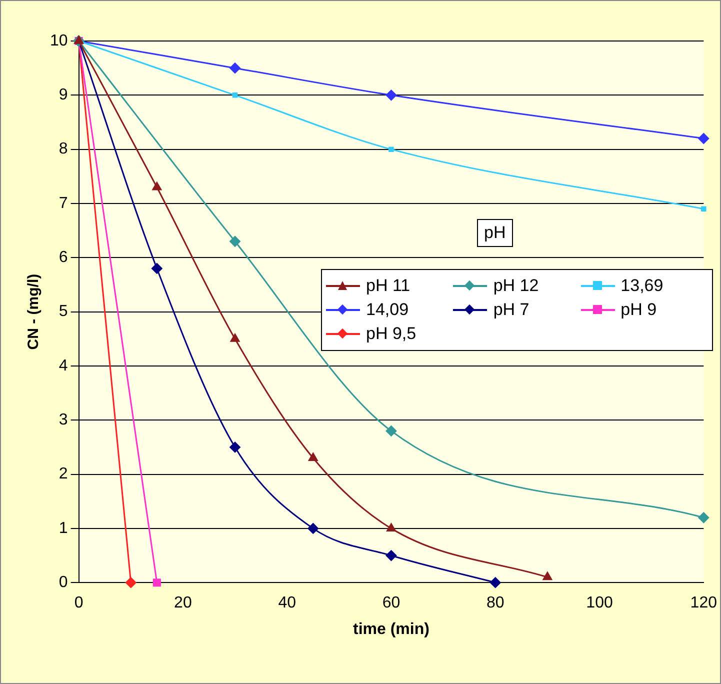 Image resolution: width=721 pixels, height=684 pixels. What do you see at coordinates (642, 286) in the screenshot?
I see `legend-label: 13,69` at bounding box center [642, 286].